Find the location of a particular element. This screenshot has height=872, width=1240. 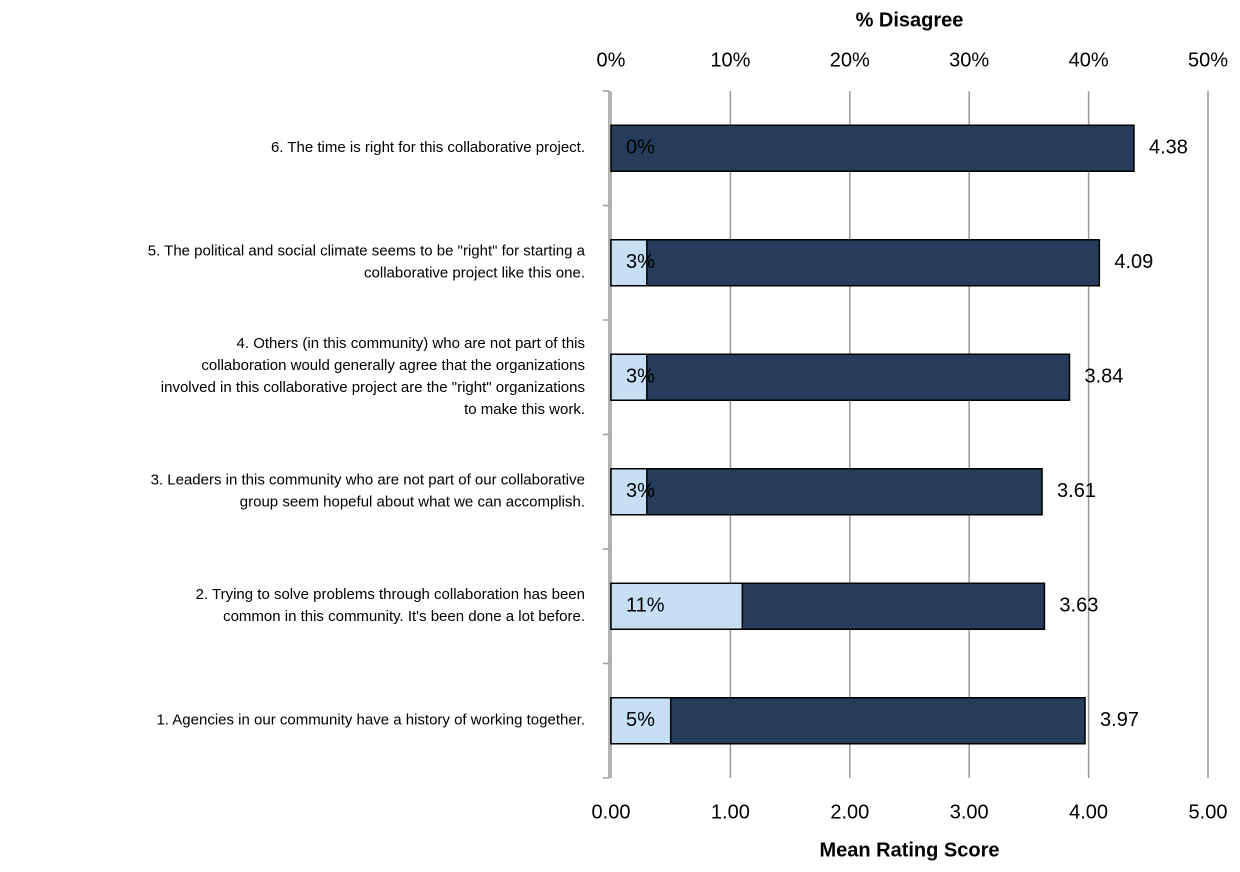

top-tick-label: 40% is located at coordinates (1089, 60).